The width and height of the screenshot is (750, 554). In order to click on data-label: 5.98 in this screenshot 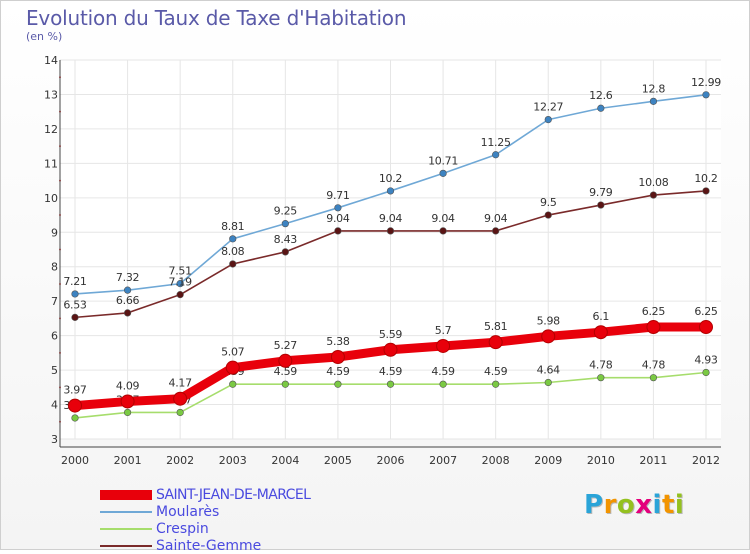, I will do `click(549, 320)`.